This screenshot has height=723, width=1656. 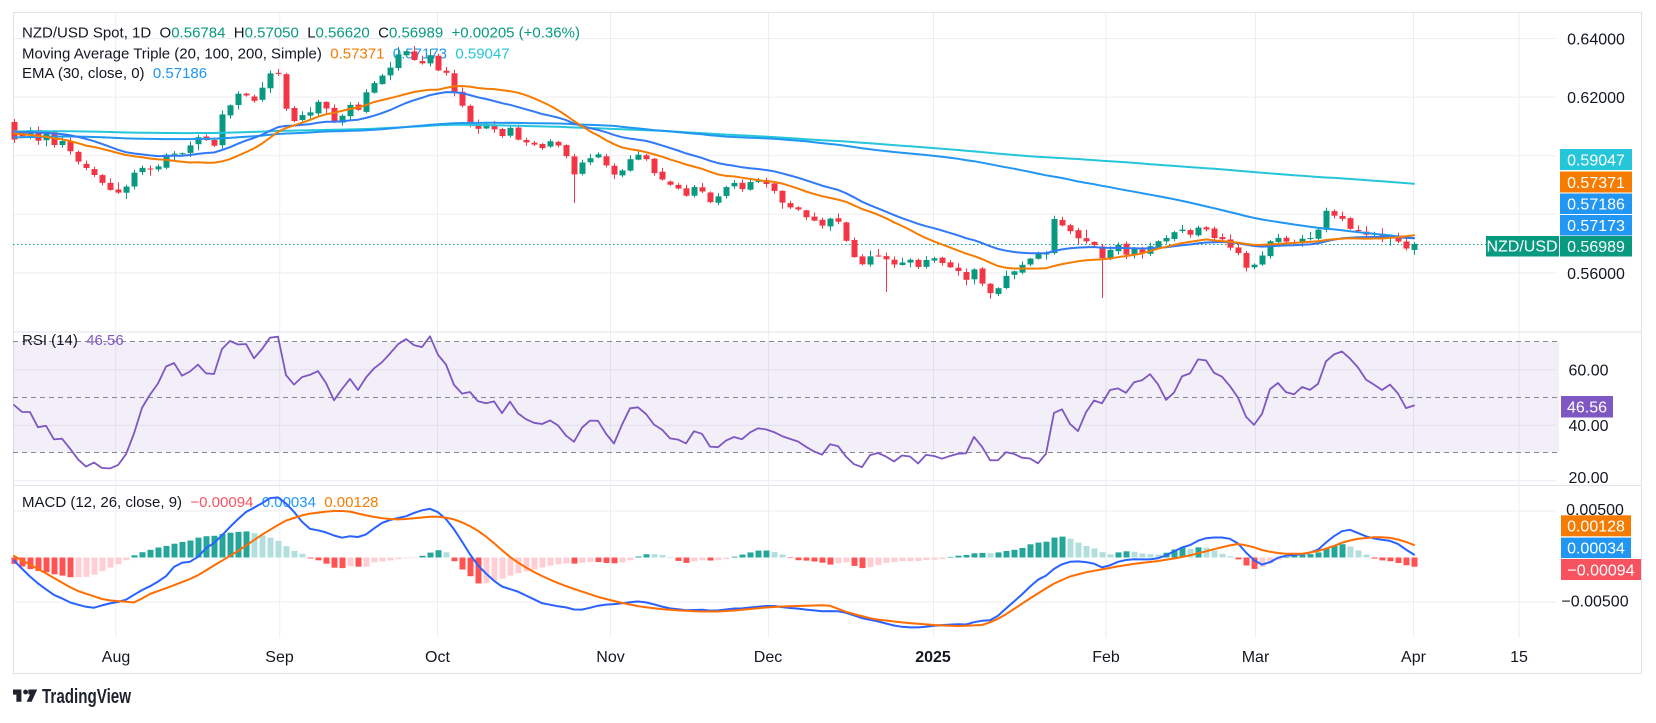 What do you see at coordinates (1596, 274) in the screenshot?
I see `svg-text: 0.56000` at bounding box center [1596, 274].